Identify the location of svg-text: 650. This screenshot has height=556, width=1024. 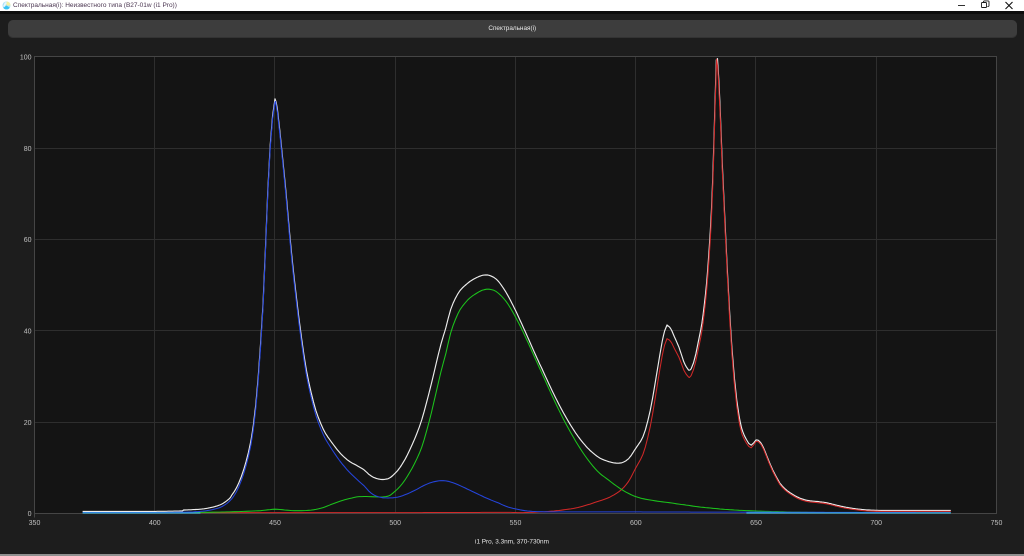
(756, 523).